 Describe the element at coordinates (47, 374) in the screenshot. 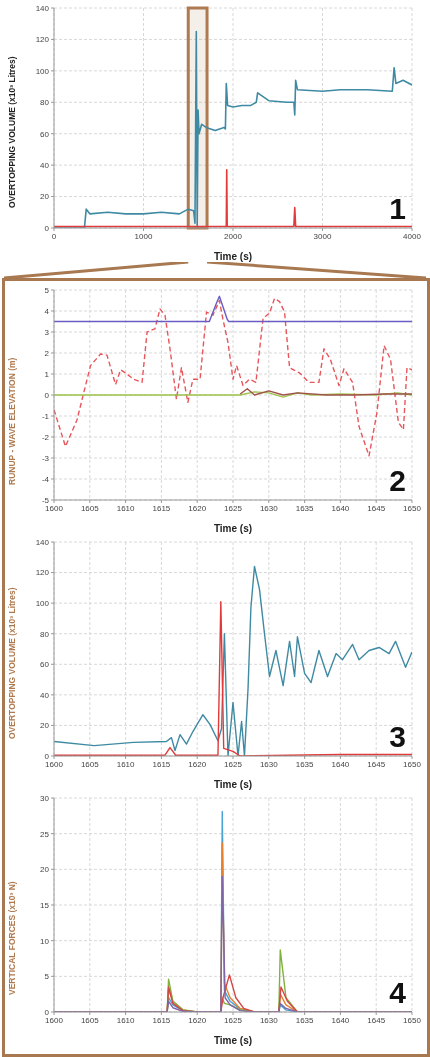

I see `y-tick-label: 1` at that location.